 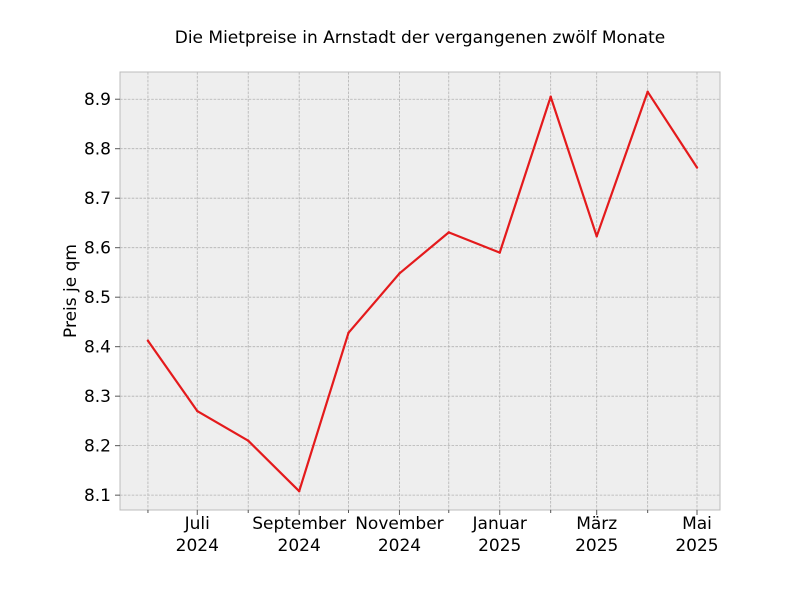 I want to click on x-tick-label-month: Mai, so click(x=697, y=524).